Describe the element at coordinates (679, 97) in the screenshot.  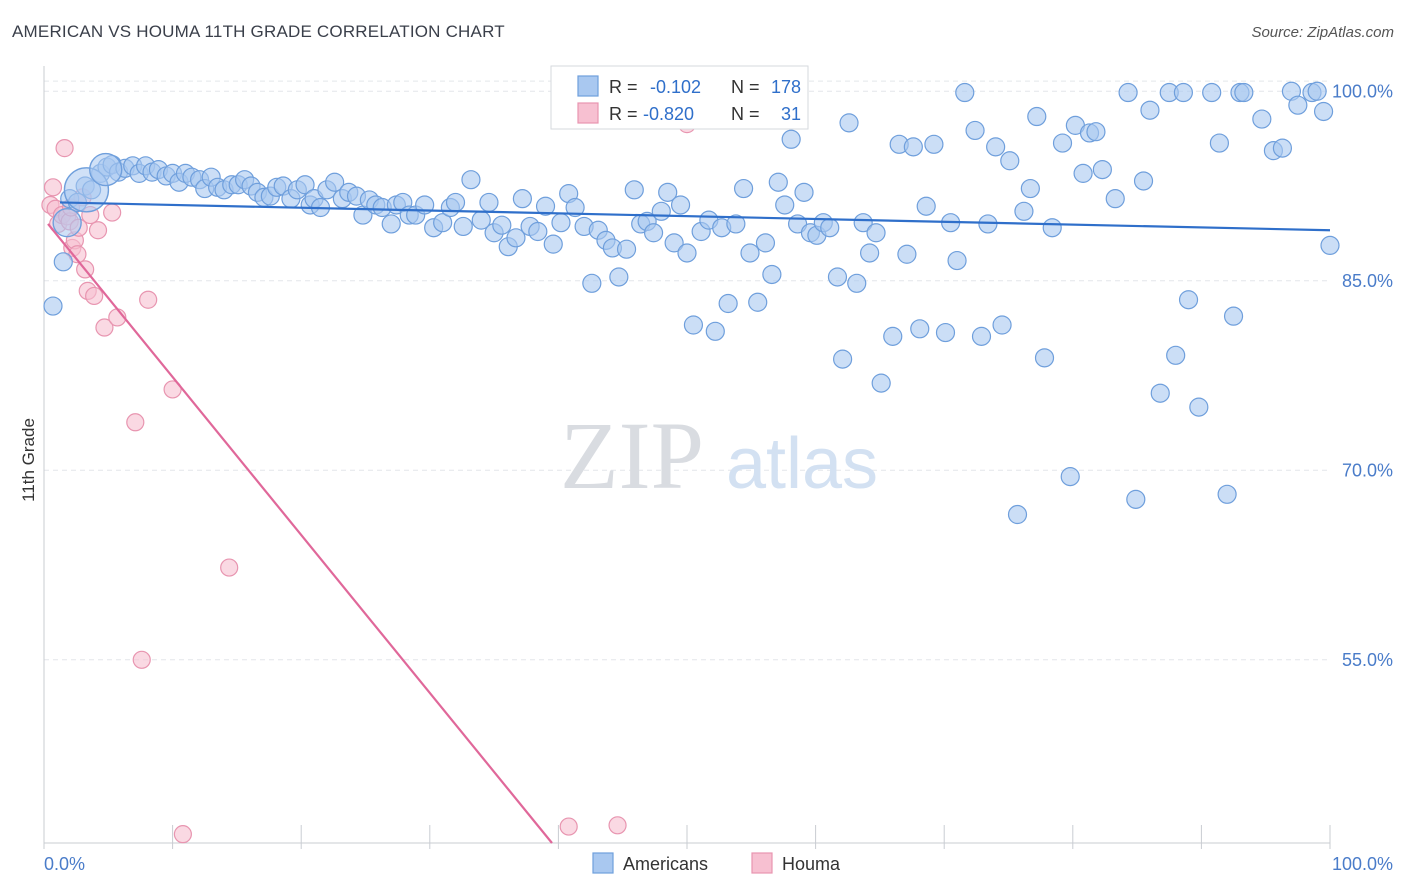
I see `stats-legend: R = -0.102 N = 178 R = -0.820 N = 31` at that location.